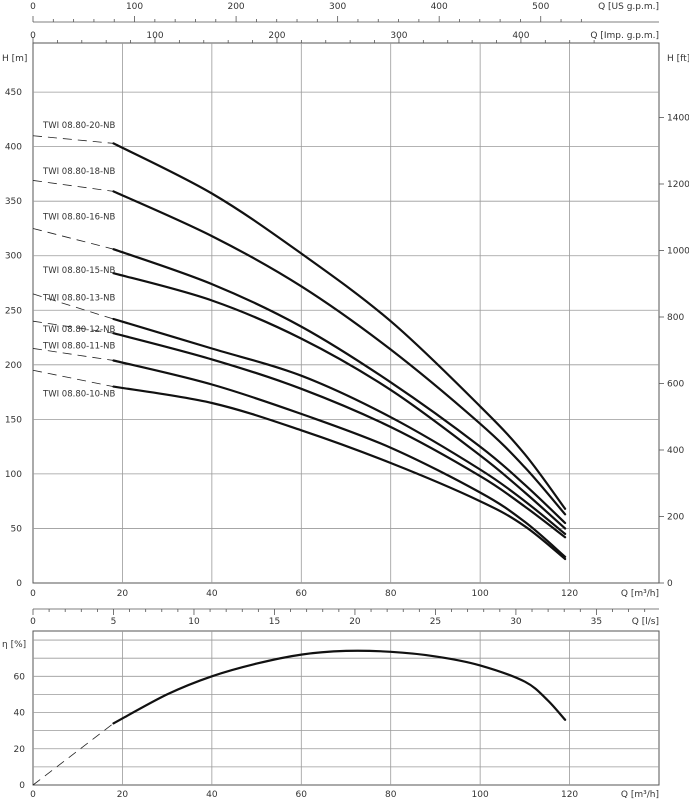 This screenshot has width=689, height=800. Describe the element at coordinates (337, 7) in the screenshot. I see `us-gpm-tick-label: 300` at that location.